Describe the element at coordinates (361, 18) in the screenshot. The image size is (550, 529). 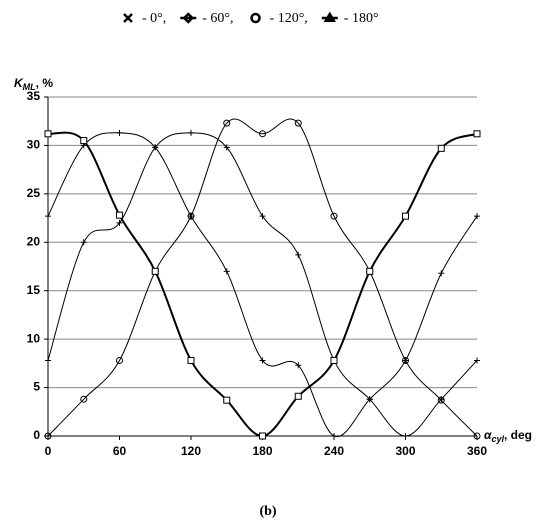
I see `legend-label: - 180°` at that location.